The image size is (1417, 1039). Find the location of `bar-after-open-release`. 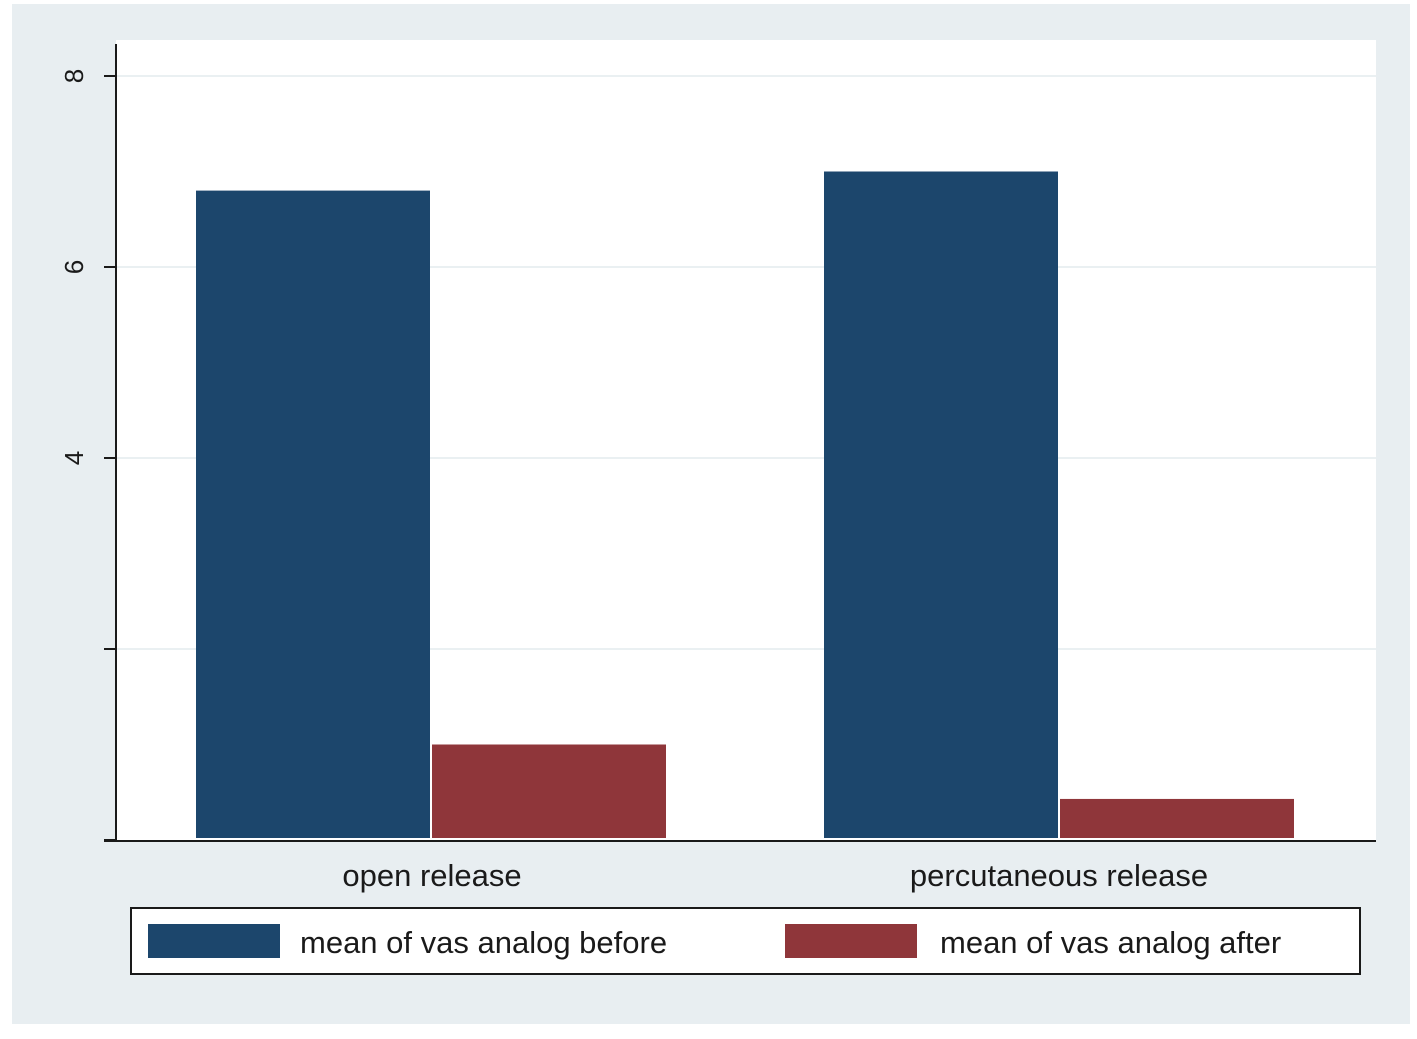

bar-after-open-release is located at coordinates (549, 791).